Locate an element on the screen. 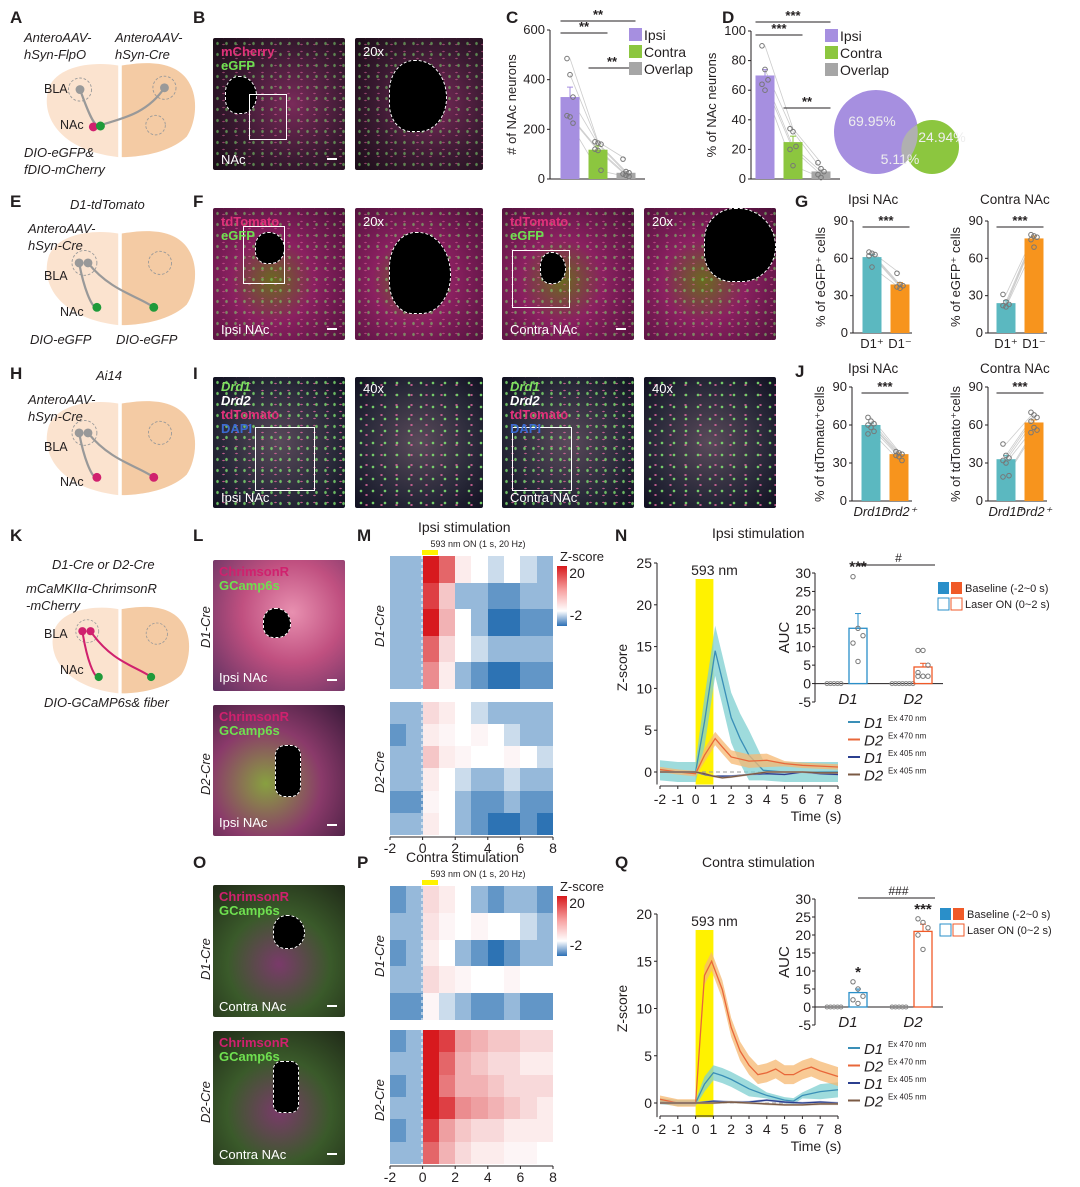  venn-label-ipsi: 69.95% is located at coordinates (871, 121).